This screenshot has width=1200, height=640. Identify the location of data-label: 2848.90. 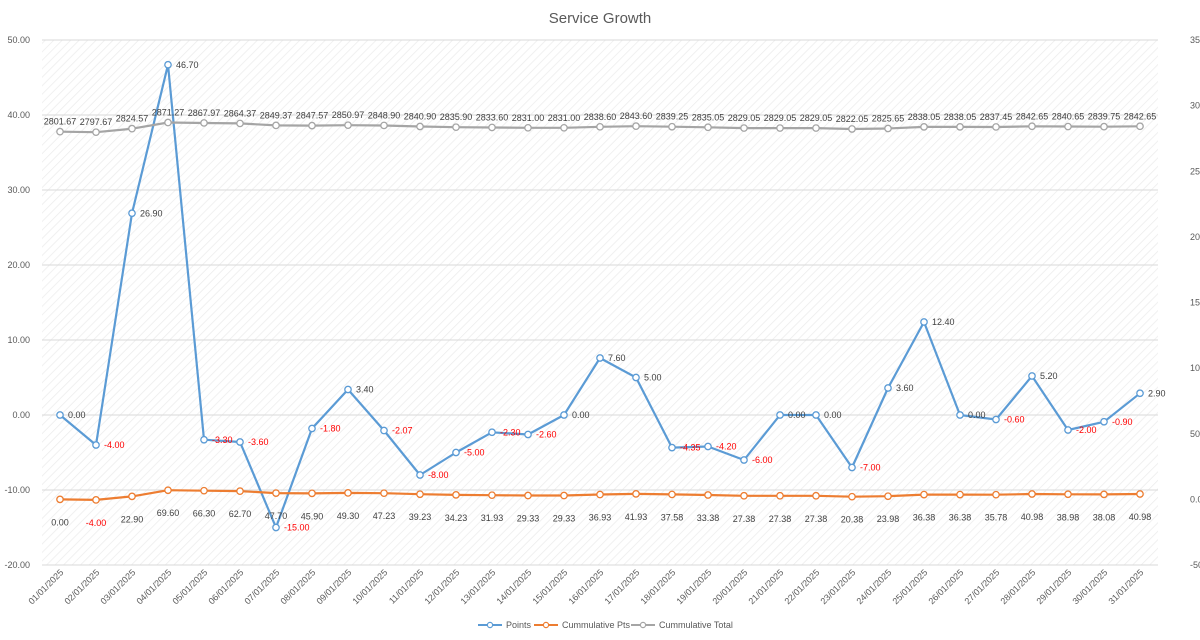
(384, 115).